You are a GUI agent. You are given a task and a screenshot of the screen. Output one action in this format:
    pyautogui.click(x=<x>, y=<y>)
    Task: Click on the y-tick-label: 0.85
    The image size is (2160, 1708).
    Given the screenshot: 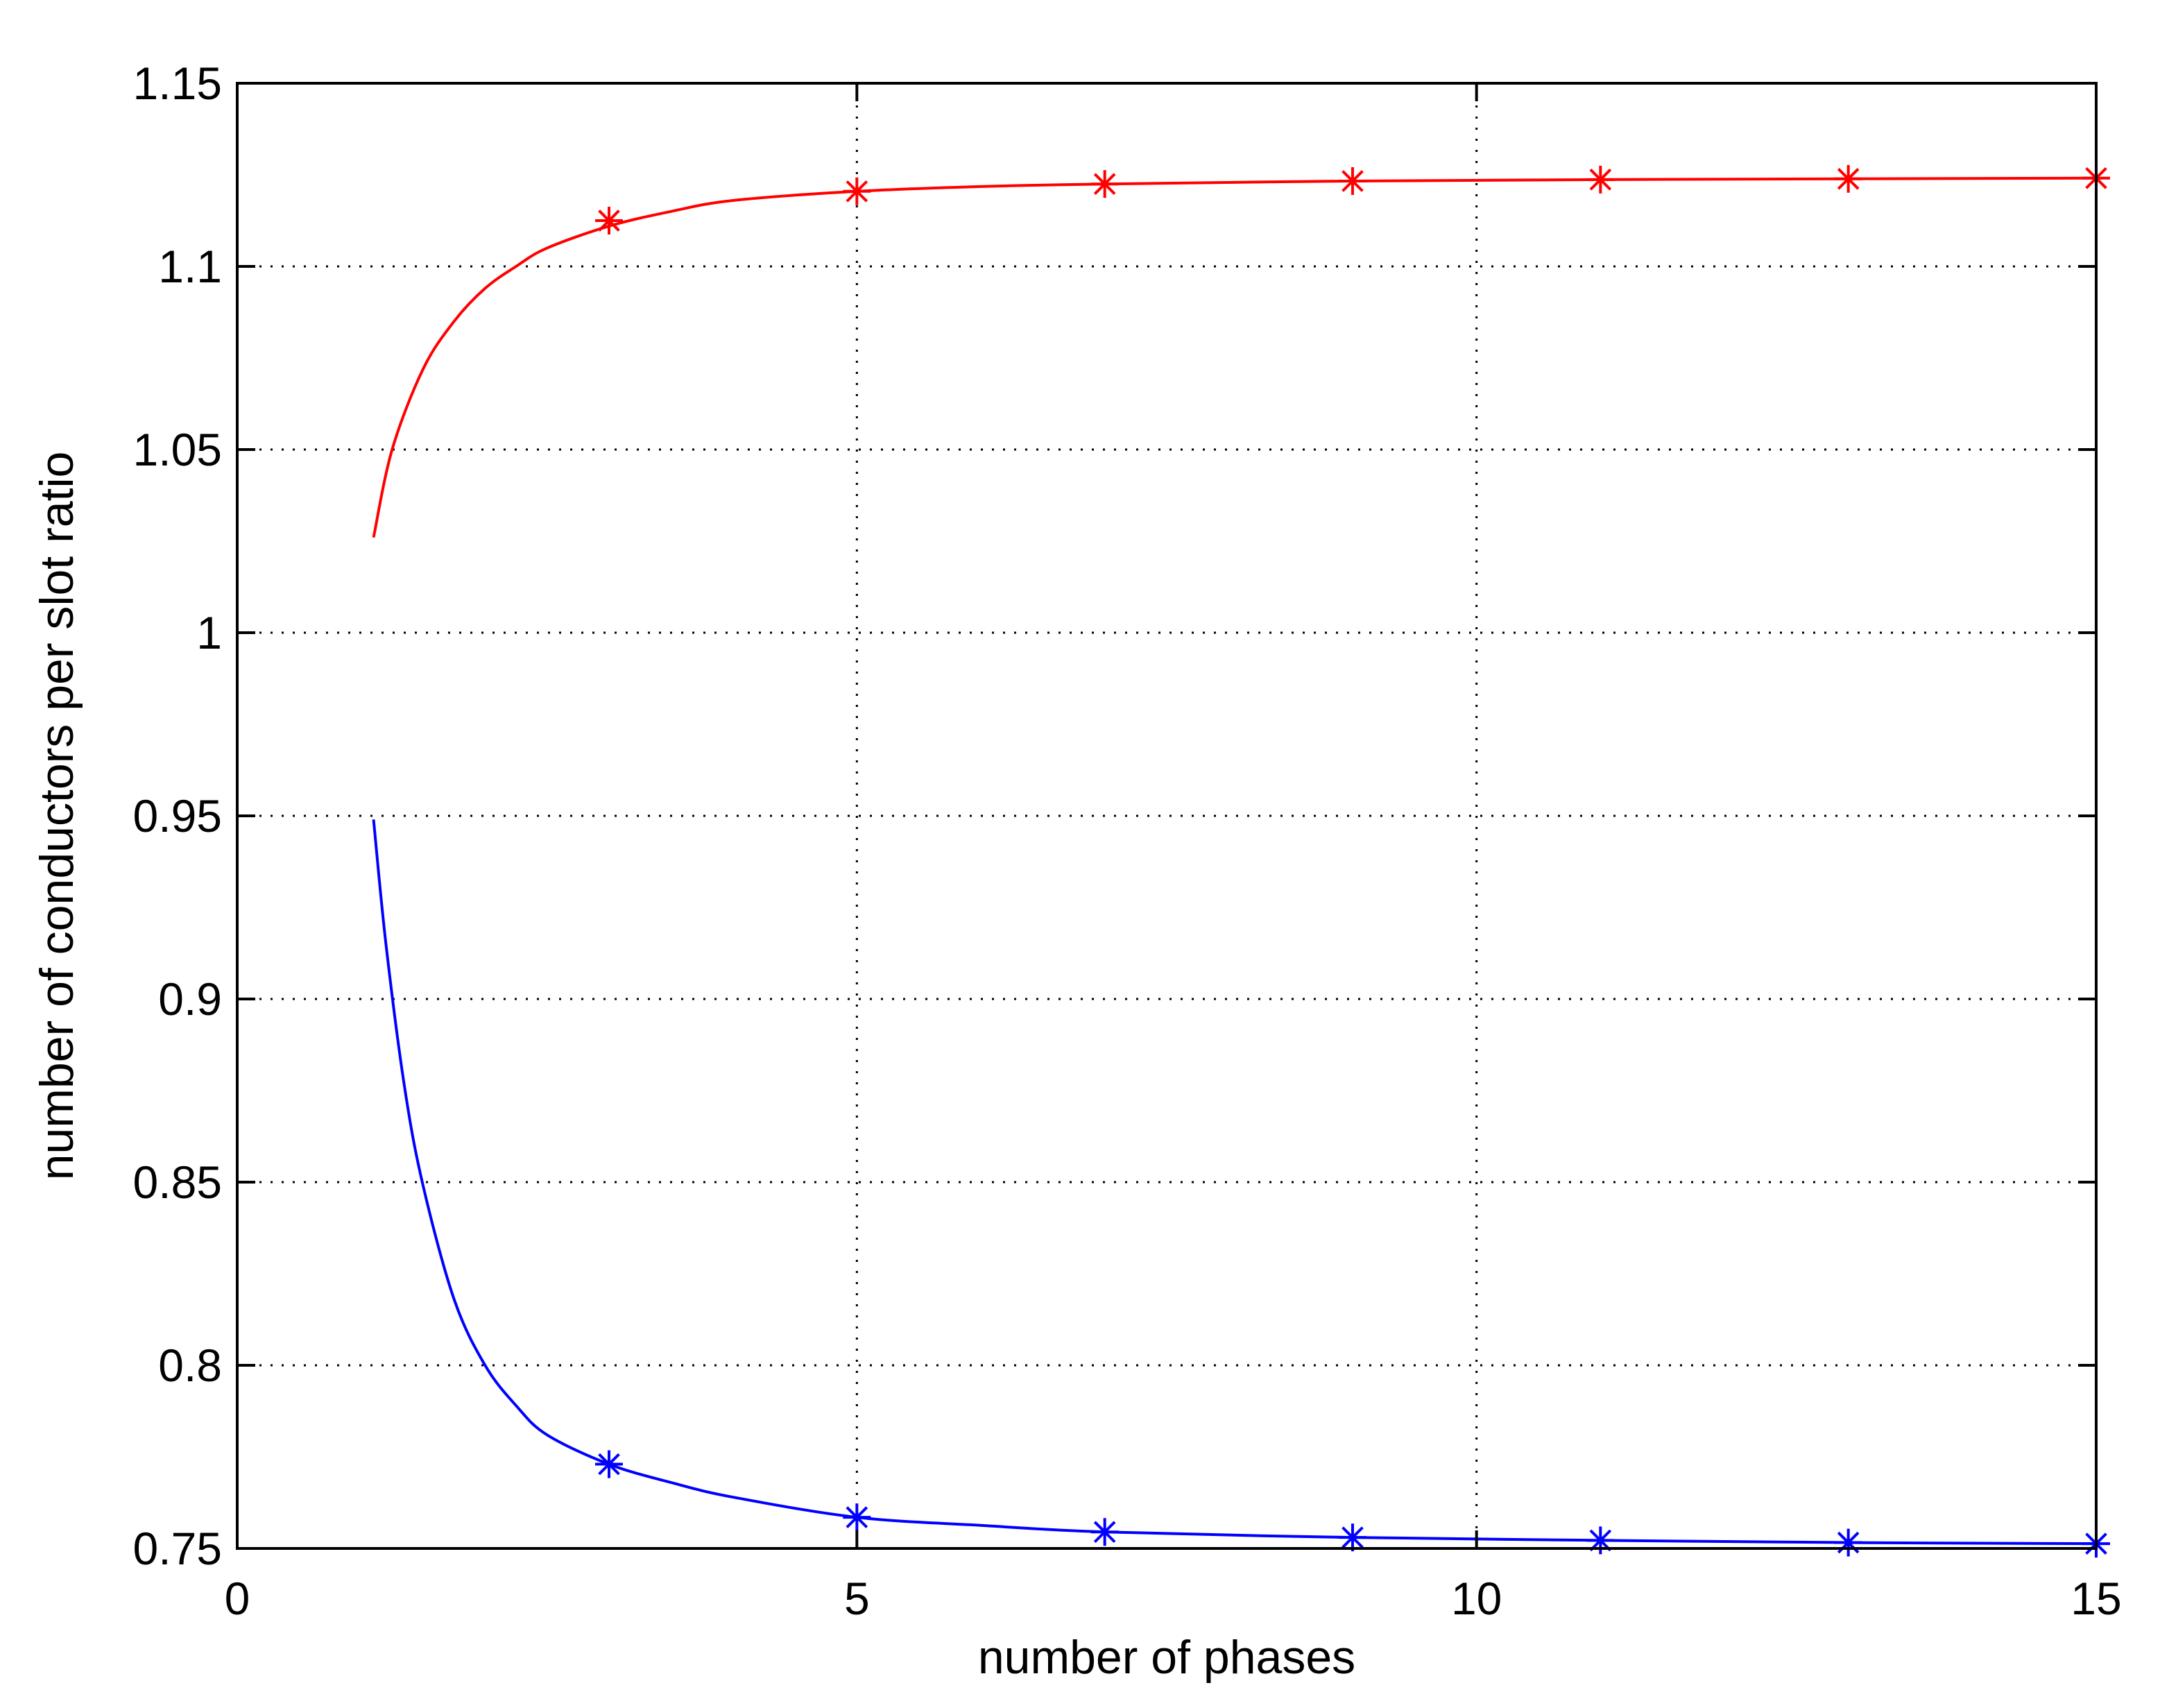 What is the action you would take?
    pyautogui.click(x=177, y=1182)
    